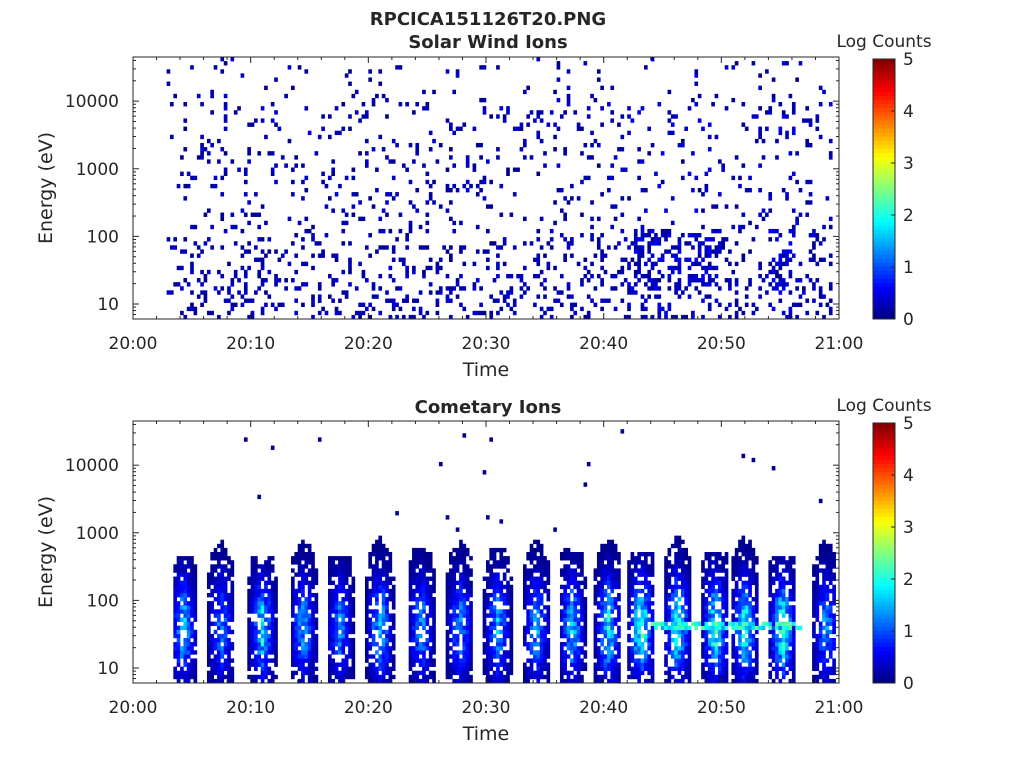 This screenshot has height=768, width=1024. Describe the element at coordinates (884, 179) in the screenshot. I see `colorbar-segment` at that location.